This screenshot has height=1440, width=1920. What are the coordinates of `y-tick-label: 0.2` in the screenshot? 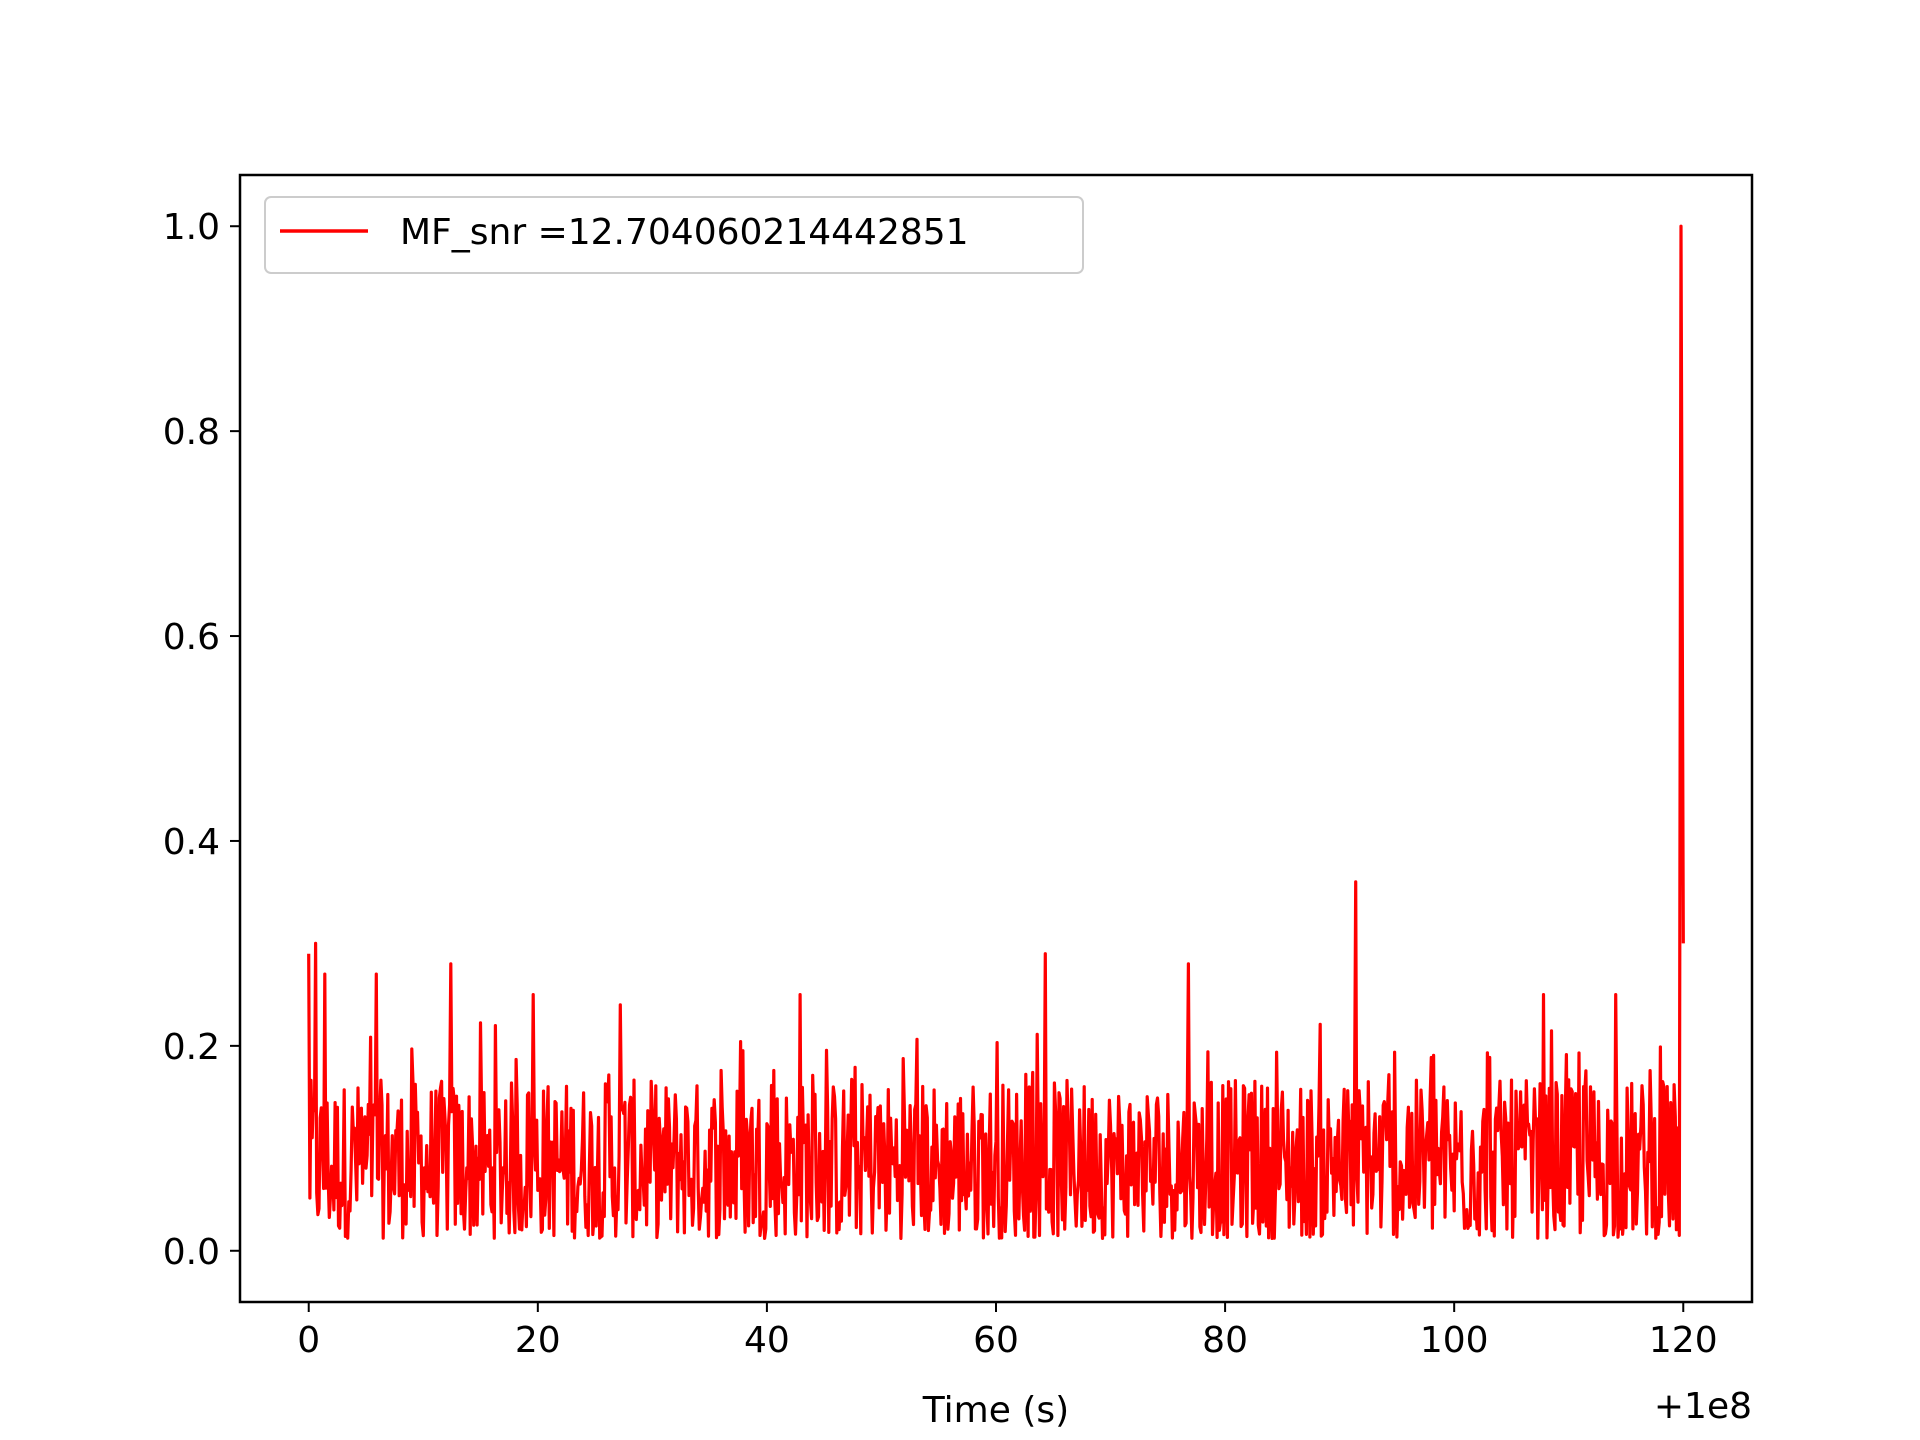 It's located at (191, 1047).